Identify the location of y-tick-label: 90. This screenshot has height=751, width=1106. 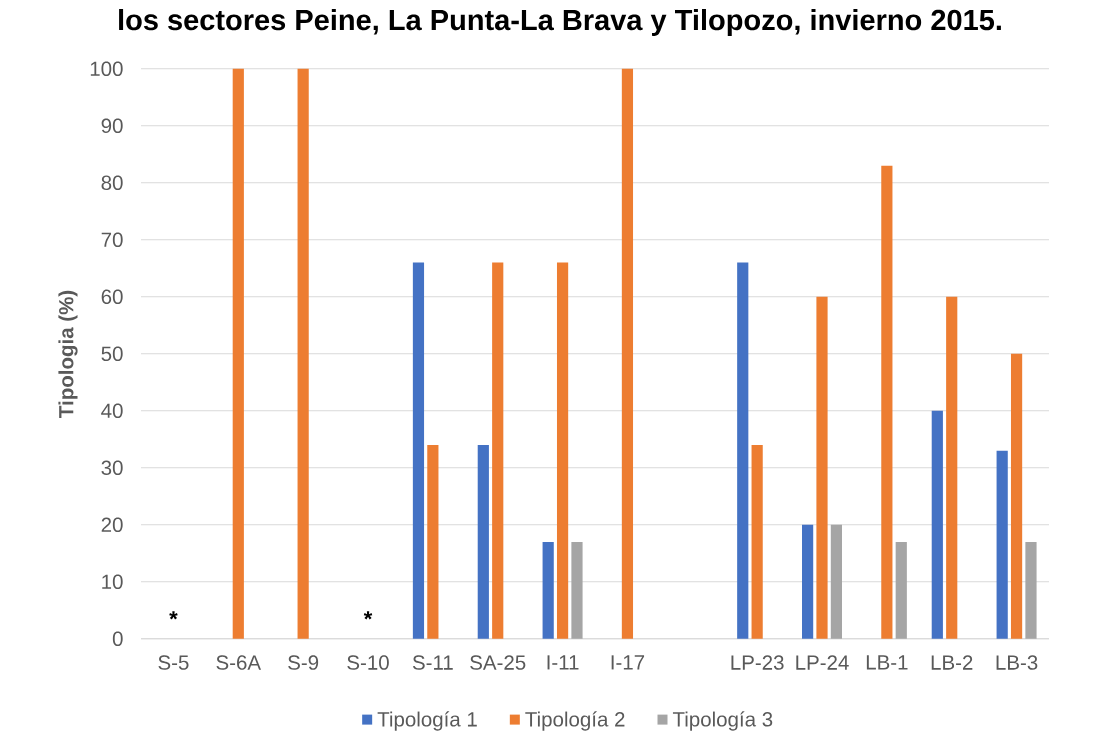
(112, 126).